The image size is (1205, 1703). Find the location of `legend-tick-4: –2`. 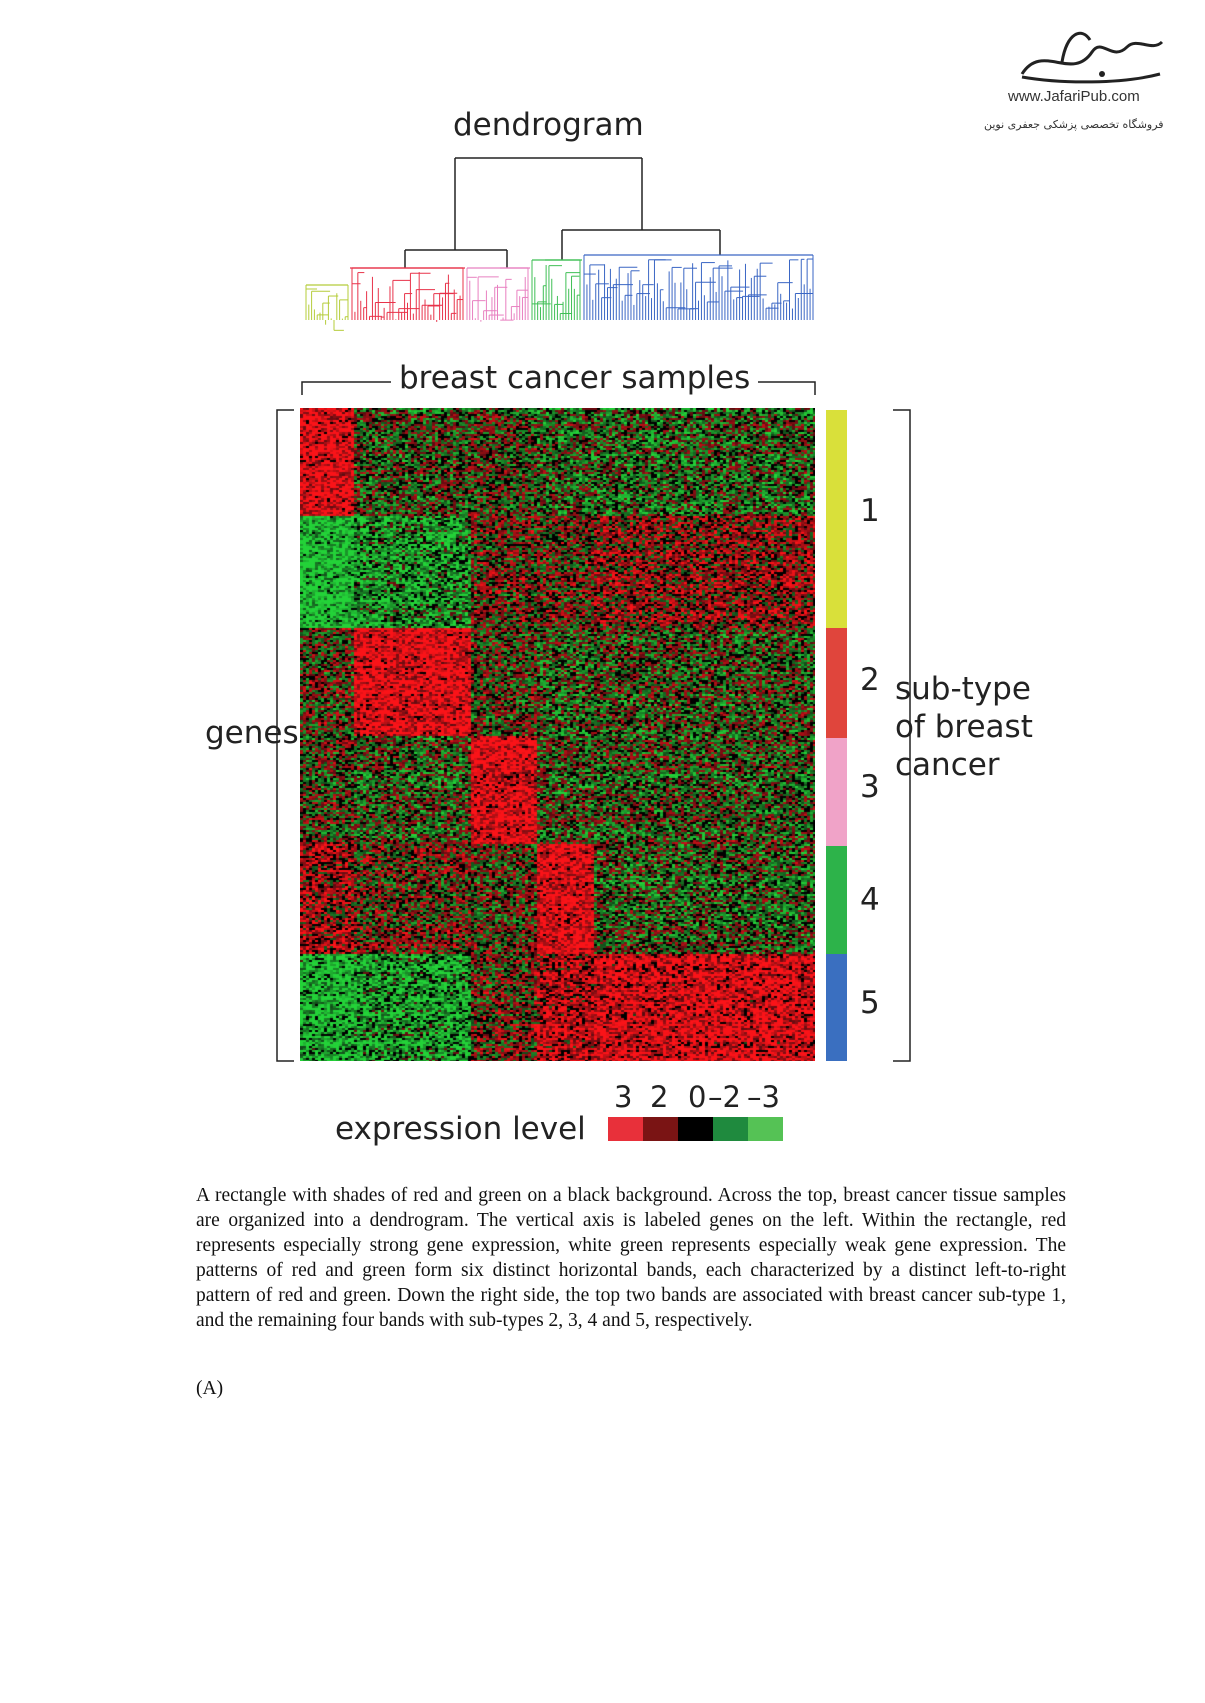

legend-tick-4: –2 is located at coordinates (724, 1097).